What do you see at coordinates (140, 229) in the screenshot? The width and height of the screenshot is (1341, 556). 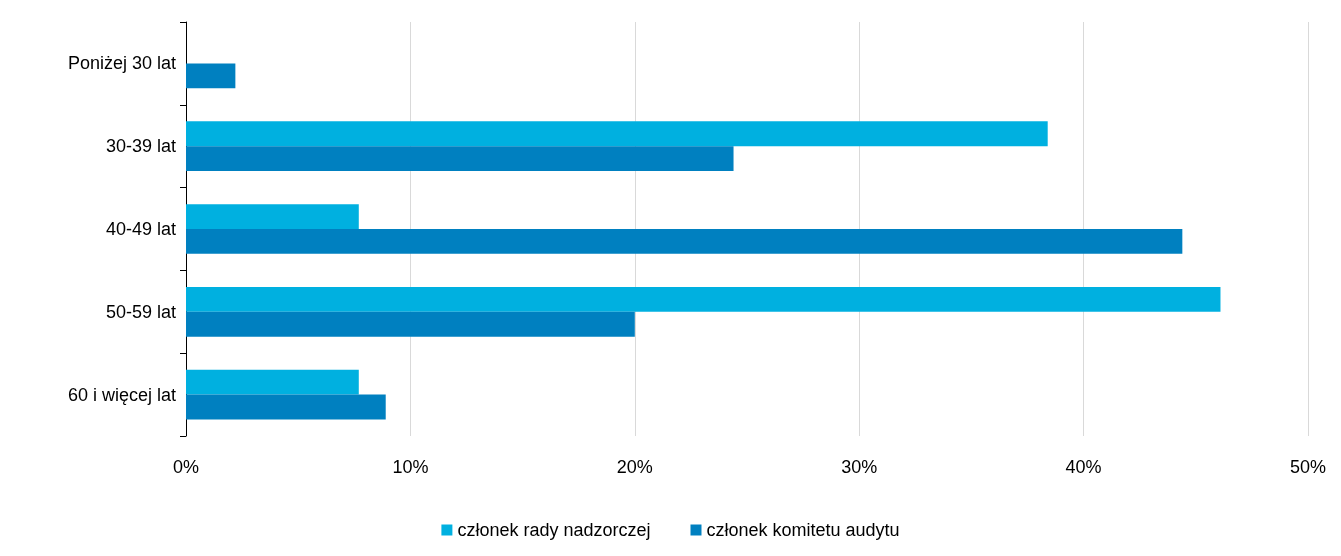 I see `y-tick-label: 40-49 lat` at bounding box center [140, 229].